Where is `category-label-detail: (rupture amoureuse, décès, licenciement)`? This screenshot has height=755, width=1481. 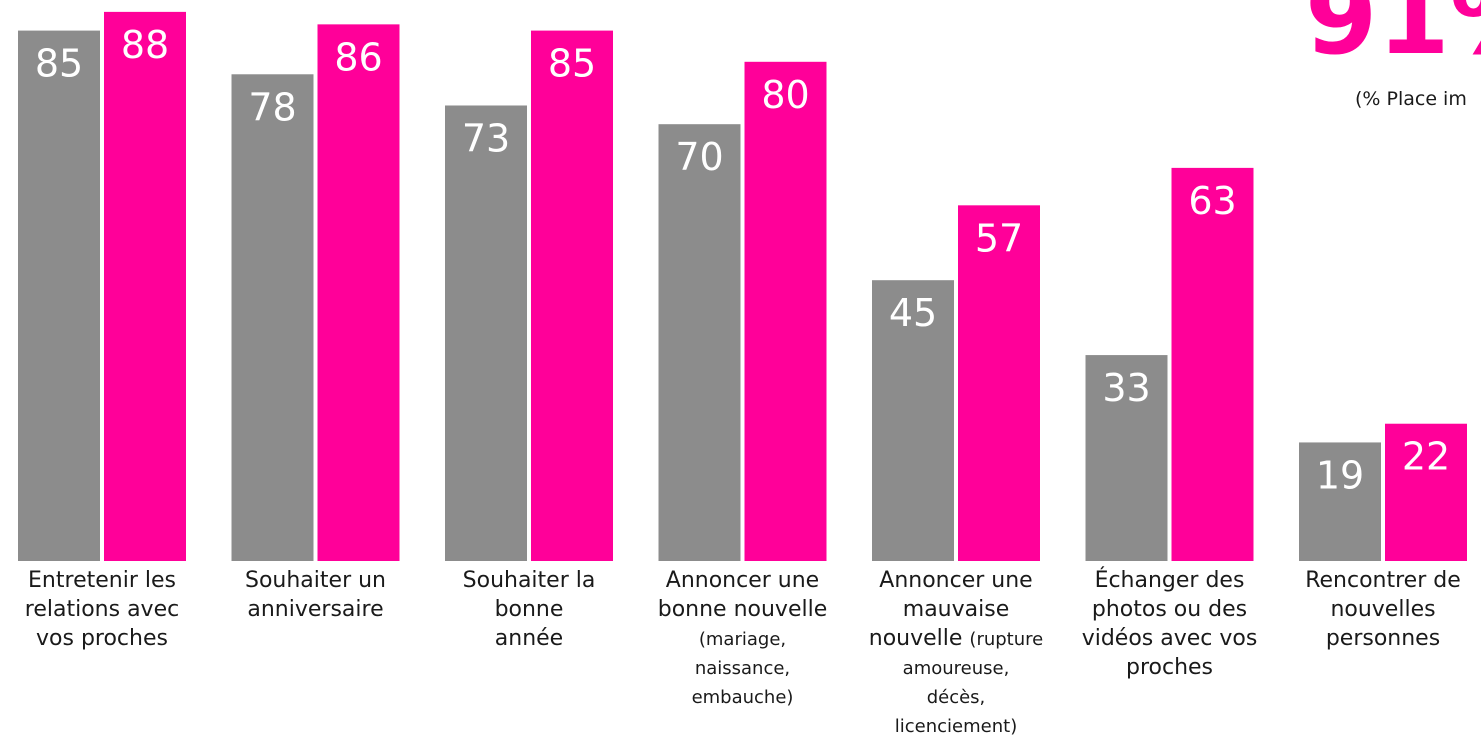 category-label-detail: (rupture amoureuse, décès, licenciement) is located at coordinates (969, 683).